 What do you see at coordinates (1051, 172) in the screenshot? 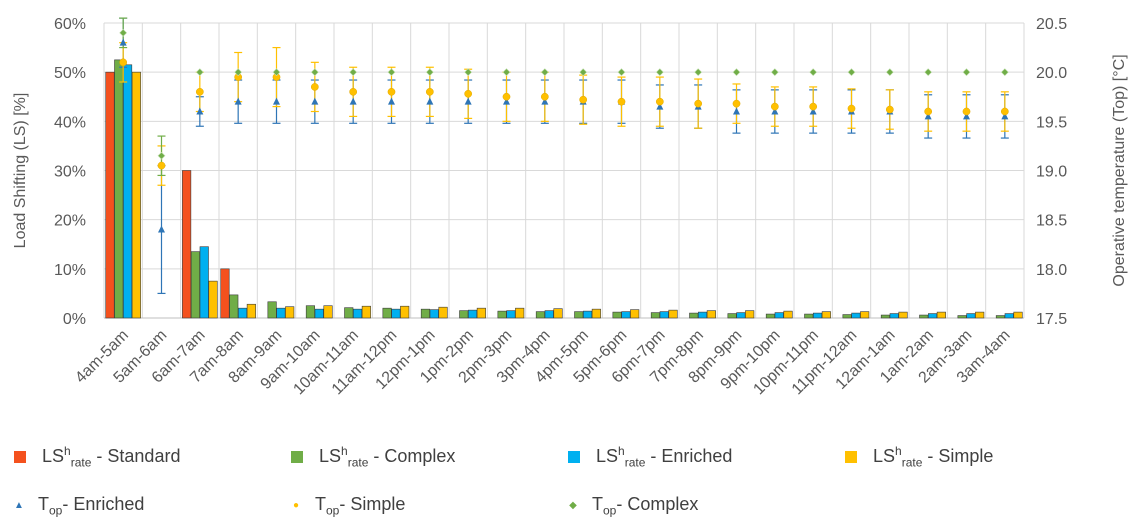
I see `y2-tick-label: 19.0` at bounding box center [1051, 172].